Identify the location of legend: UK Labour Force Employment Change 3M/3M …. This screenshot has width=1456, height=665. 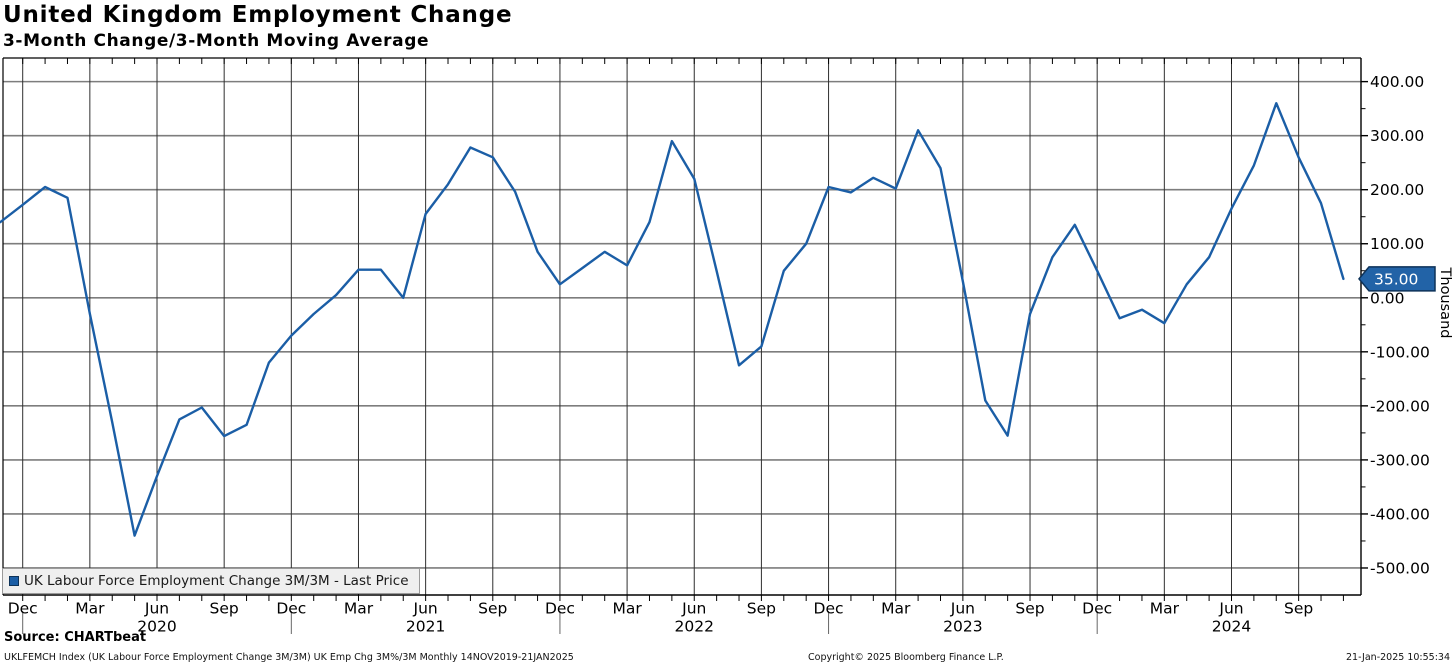
(211, 581).